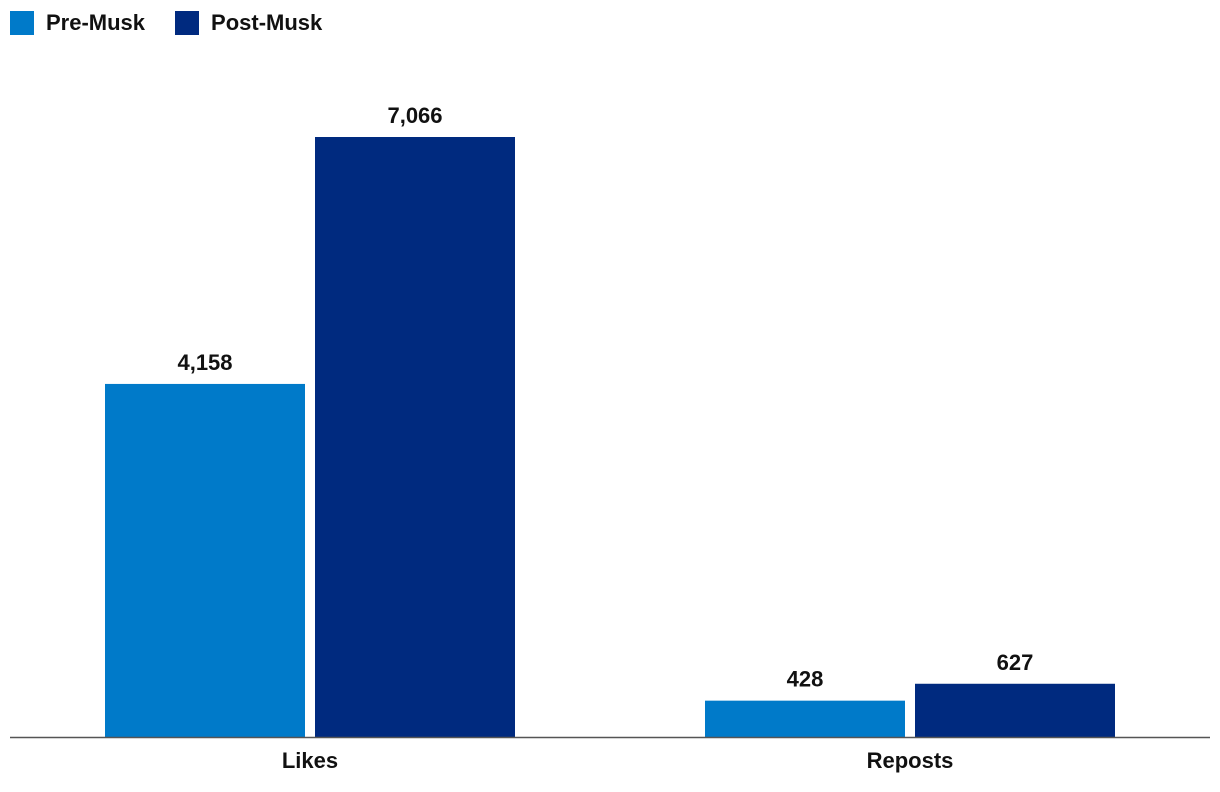 The height and width of the screenshot is (792, 1220). I want to click on legend-swatch-post-musk, so click(187, 23).